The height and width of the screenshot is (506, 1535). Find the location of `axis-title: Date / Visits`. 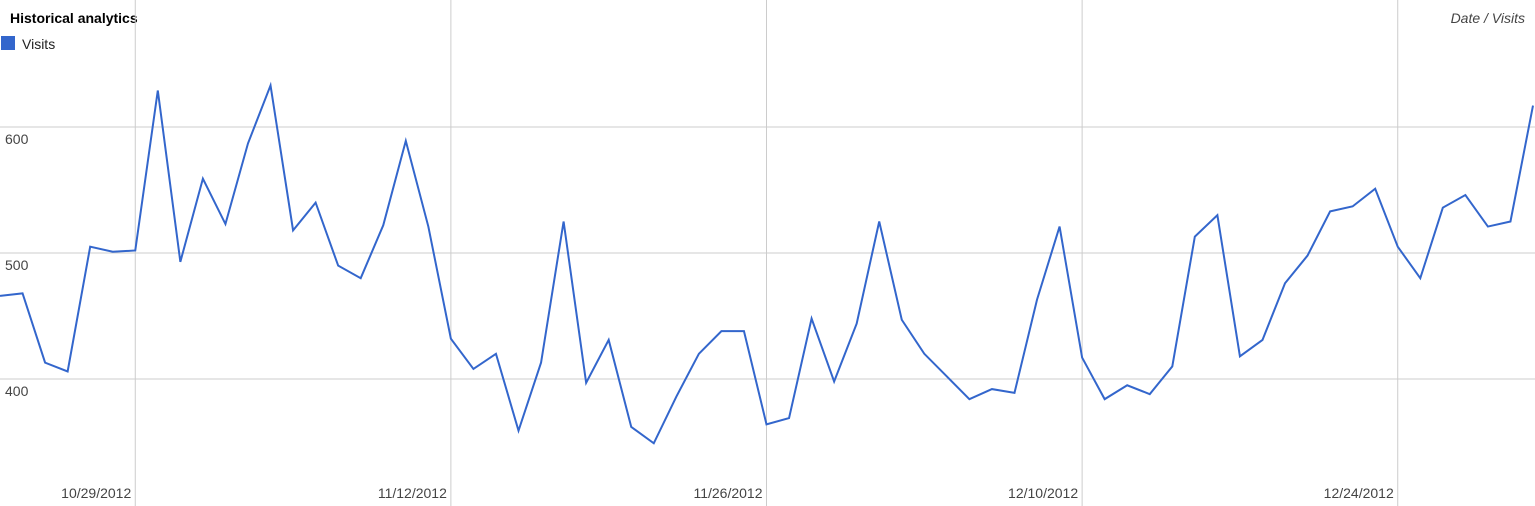

axis-title: Date / Visits is located at coordinates (1488, 18).